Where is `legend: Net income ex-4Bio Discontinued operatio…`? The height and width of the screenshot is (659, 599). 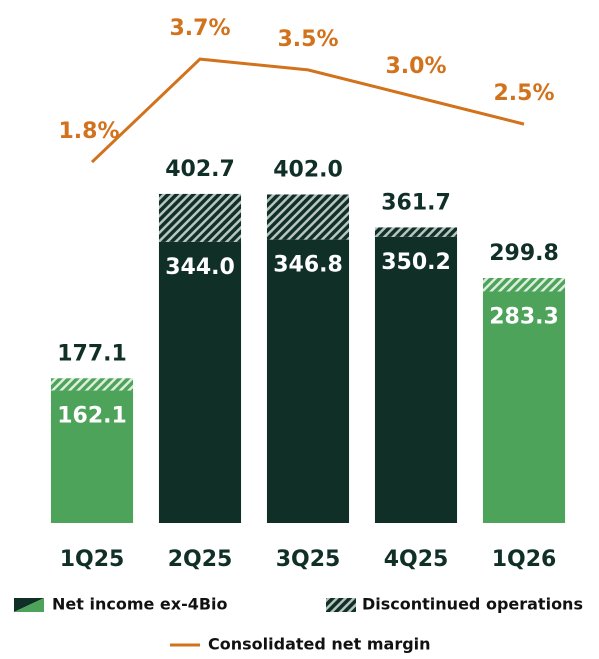
legend: Net income ex-4Bio Discontinued operatio… is located at coordinates (298, 624).